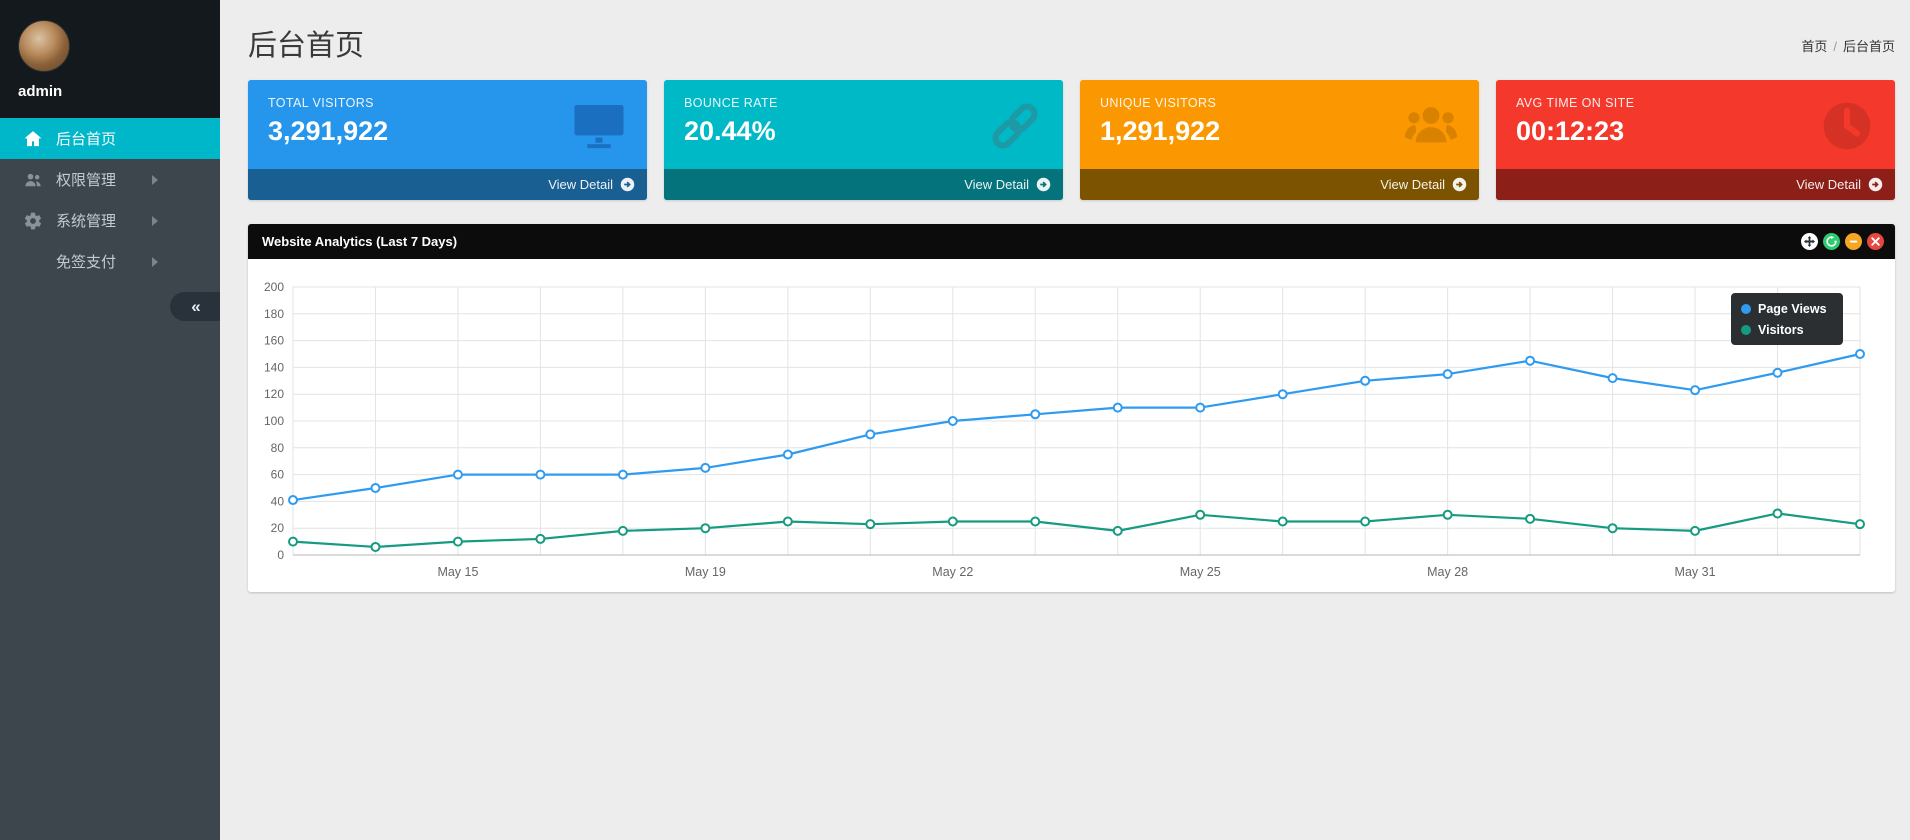  What do you see at coordinates (280, 555) in the screenshot?
I see `svg-text: 0` at bounding box center [280, 555].